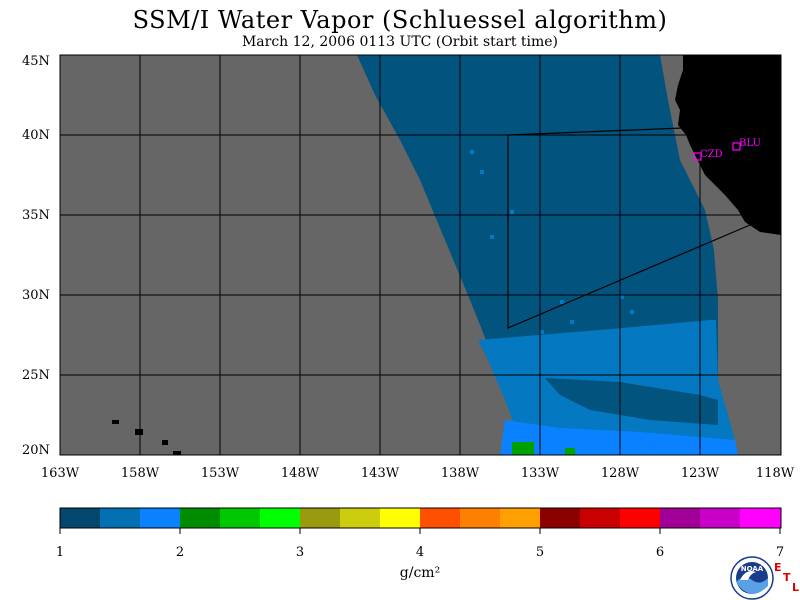  I want to click on lon-label: 123W, so click(700, 473).